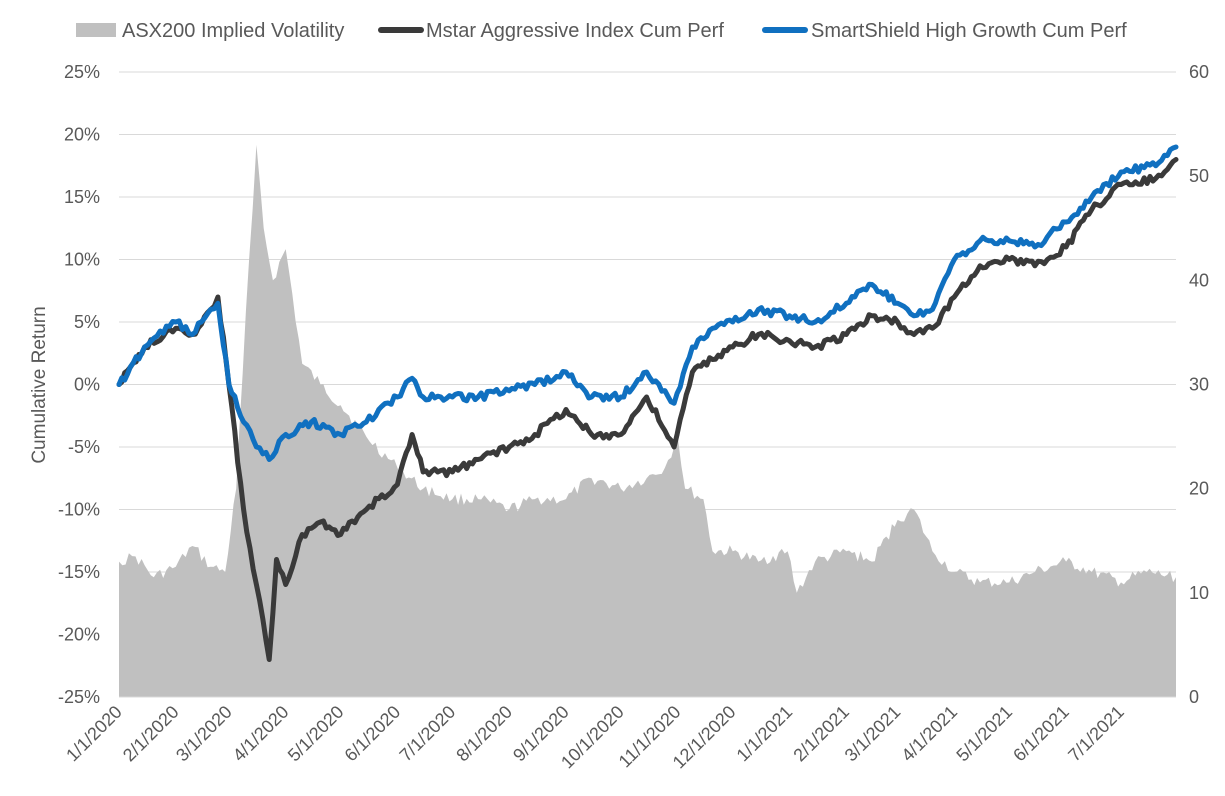  Describe the element at coordinates (82, 135) in the screenshot. I see `left-axis-tick-label: 20%` at that location.